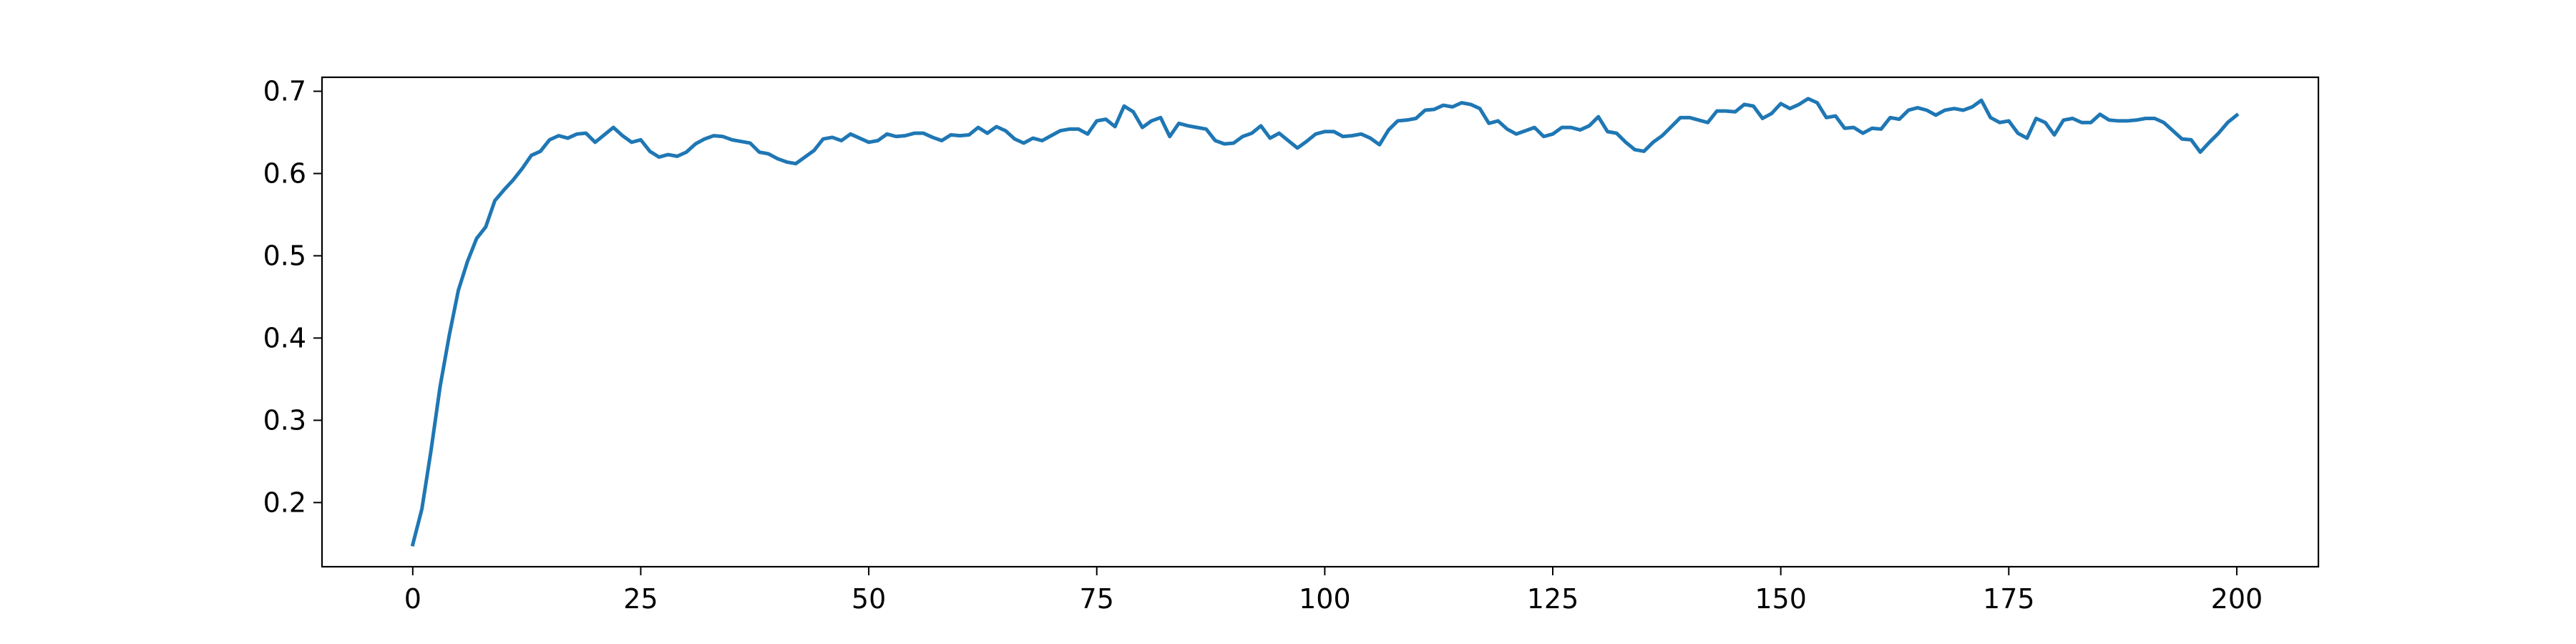 Image resolution: width=2576 pixels, height=644 pixels. I want to click on y-tick-label: 0.7, so click(284, 91).